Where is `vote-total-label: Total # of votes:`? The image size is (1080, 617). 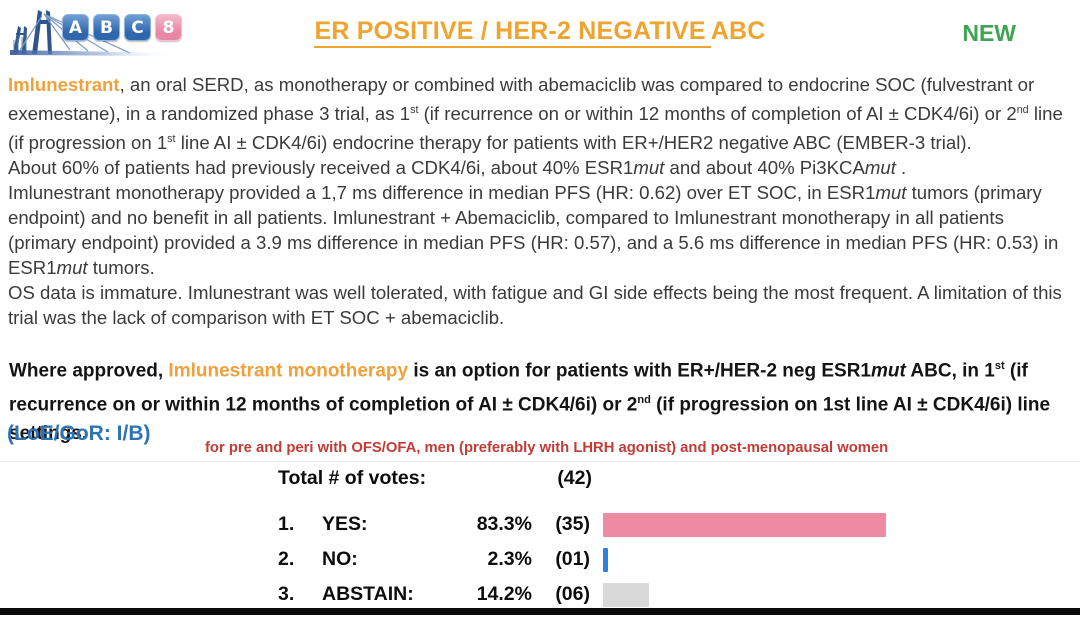
vote-total-label: Total # of votes: is located at coordinates (352, 478).